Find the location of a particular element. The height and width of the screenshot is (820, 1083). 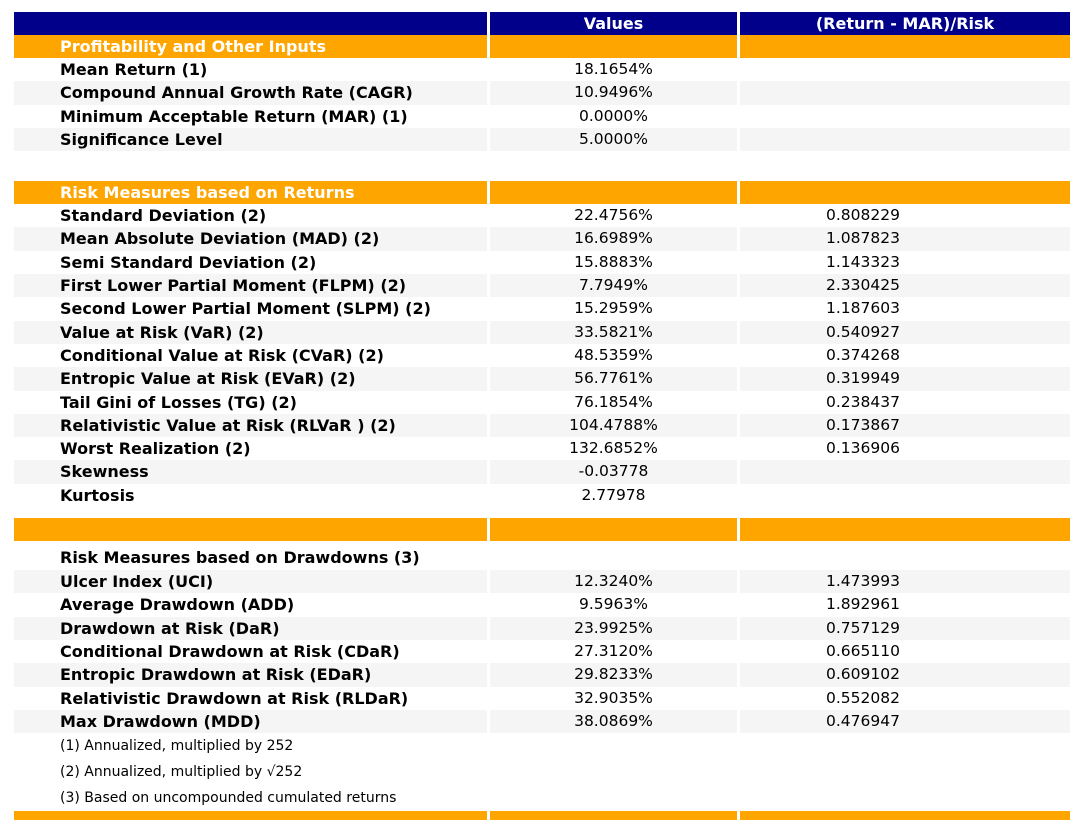

metric-label: Standard Deviation (2) is located at coordinates (250, 216).